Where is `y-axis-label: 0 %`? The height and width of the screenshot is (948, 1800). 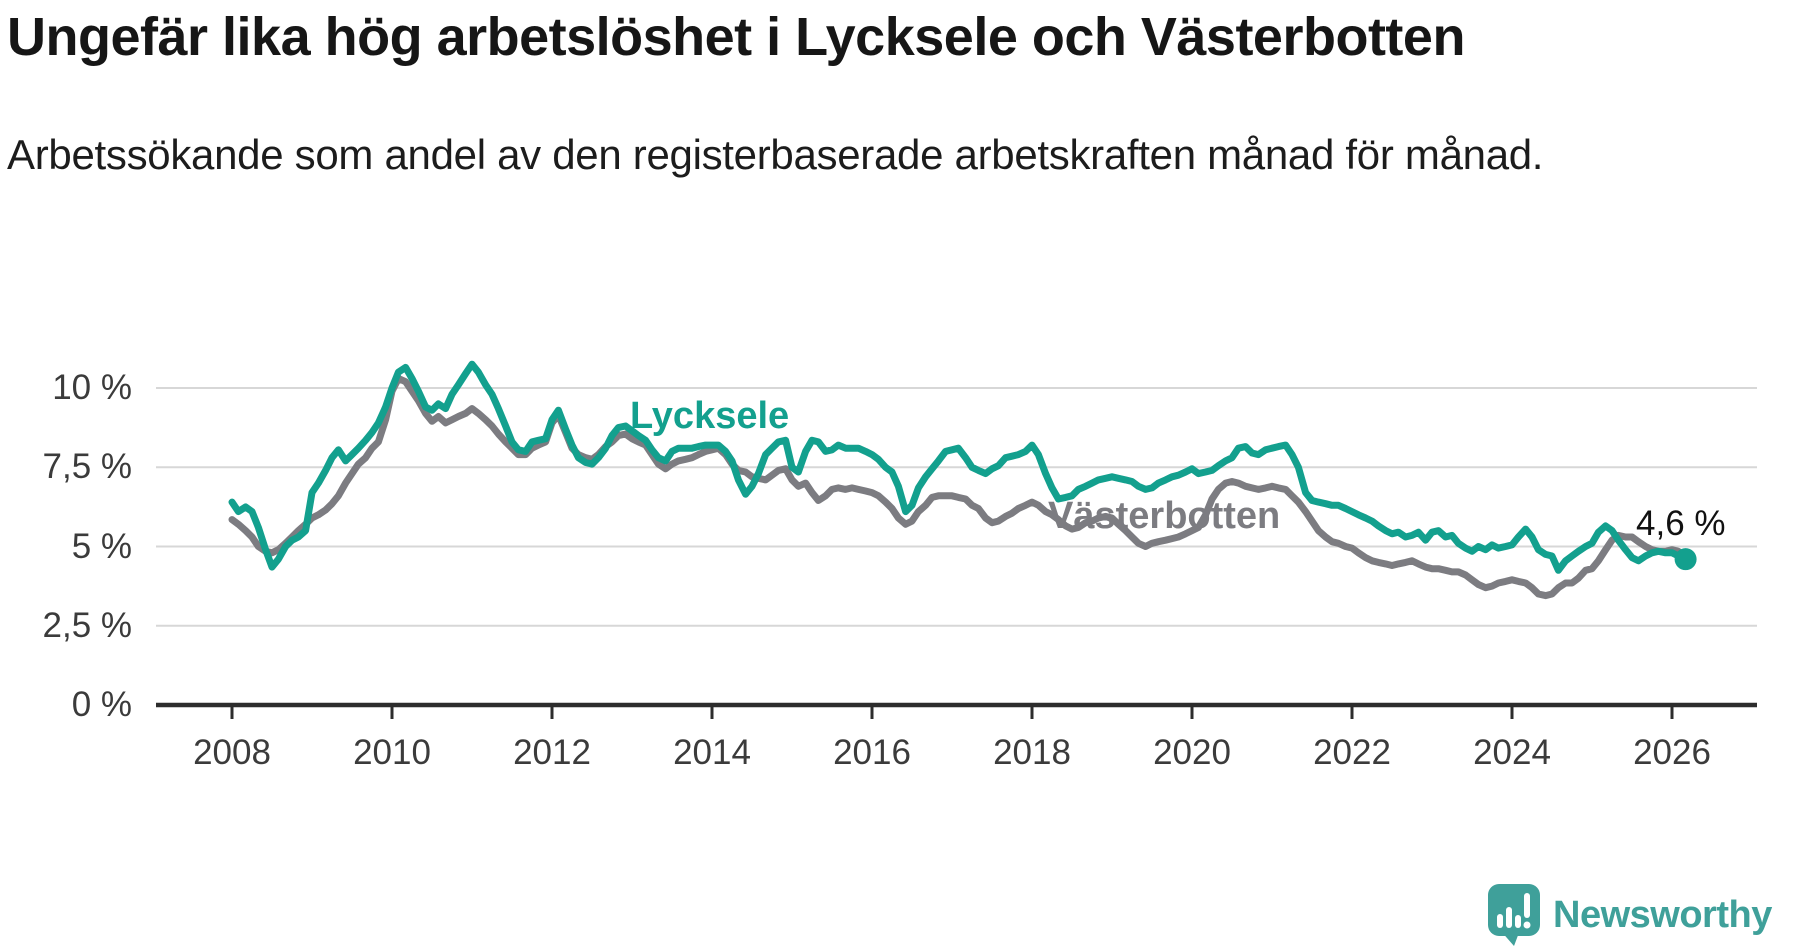
y-axis-label: 0 % is located at coordinates (101, 704).